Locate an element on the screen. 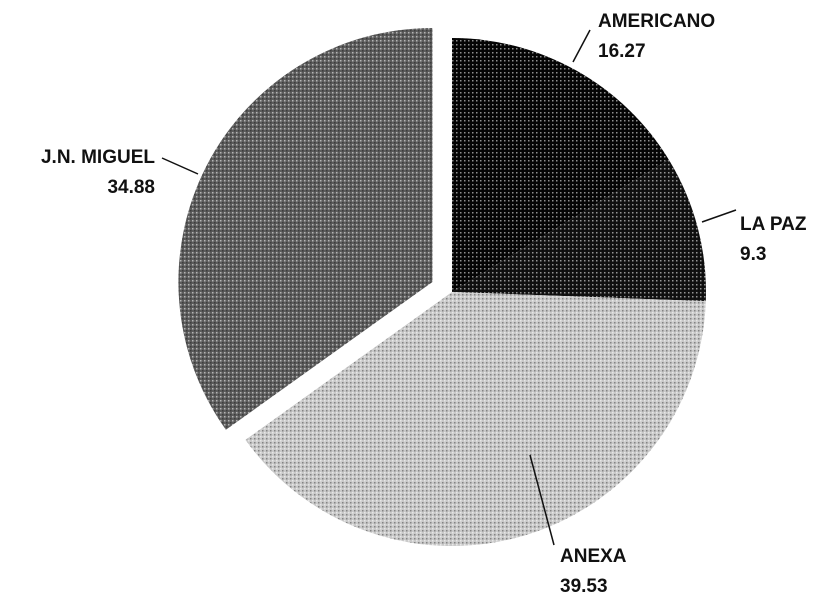 The height and width of the screenshot is (603, 832). slice-value: 34.88 is located at coordinates (131, 187).